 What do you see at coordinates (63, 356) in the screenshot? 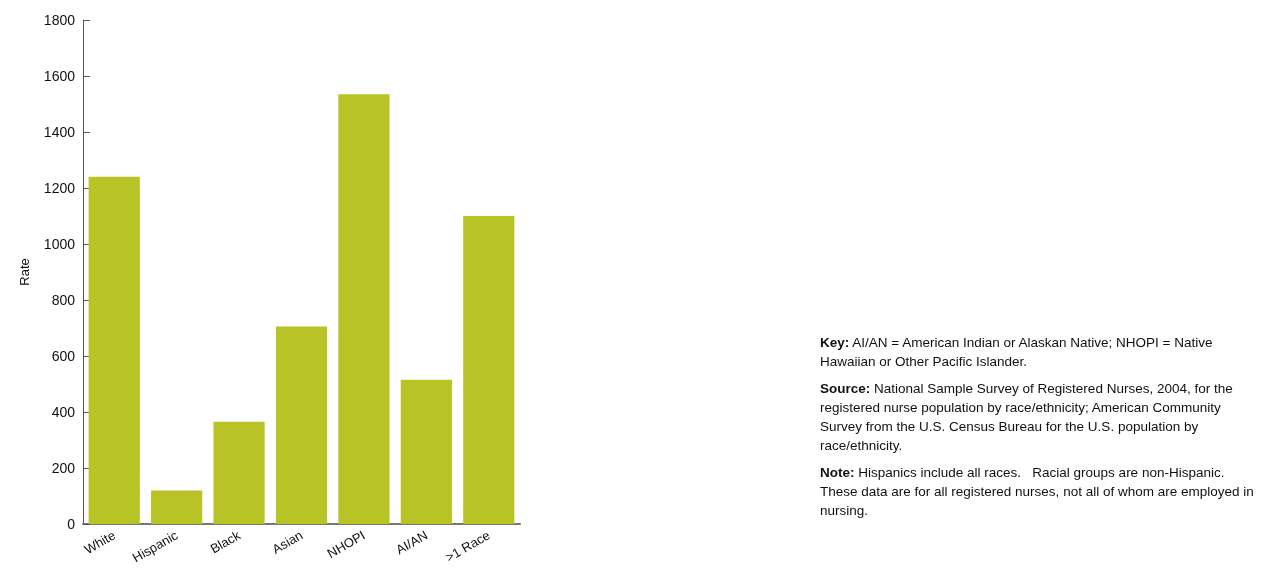
I see `y-tick-label: 600` at bounding box center [63, 356].